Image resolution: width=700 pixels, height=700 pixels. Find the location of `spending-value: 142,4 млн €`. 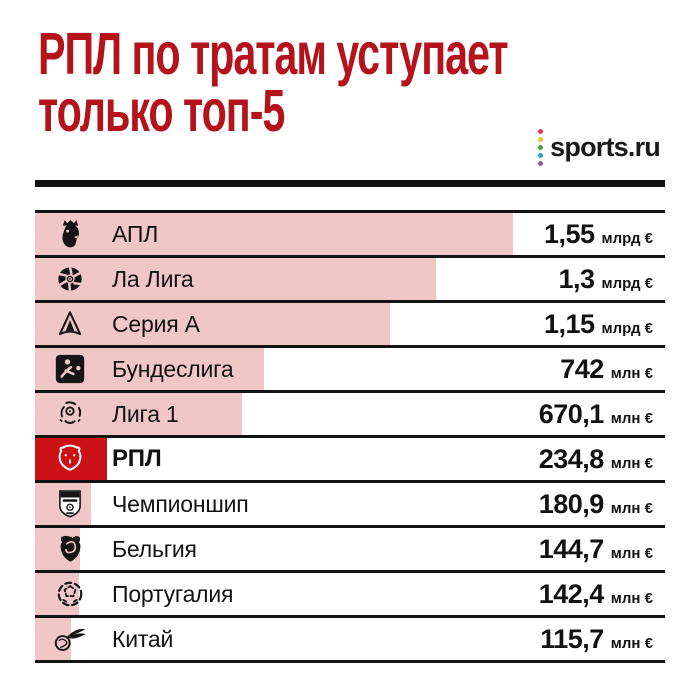

spending-value: 142,4 млн € is located at coordinates (596, 594).